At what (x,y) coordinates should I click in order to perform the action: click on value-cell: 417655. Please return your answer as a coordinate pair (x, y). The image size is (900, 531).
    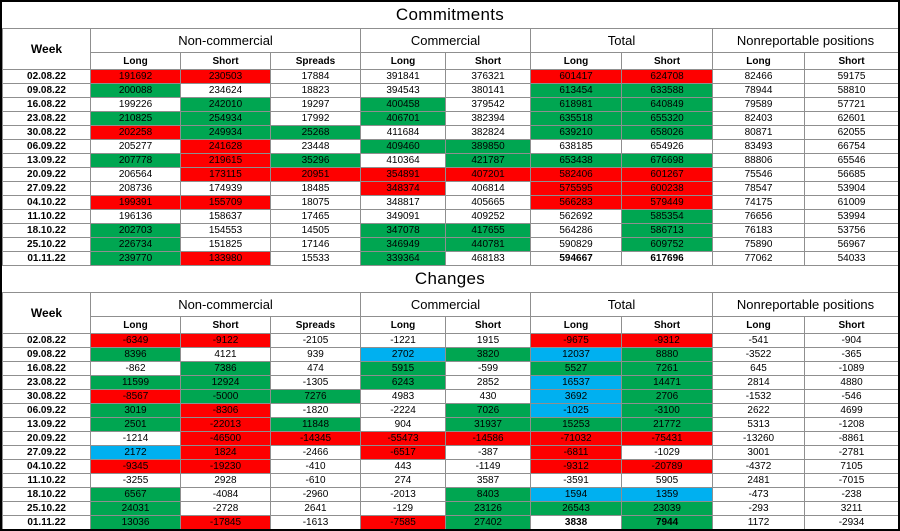
    Looking at the image, I should click on (488, 230).